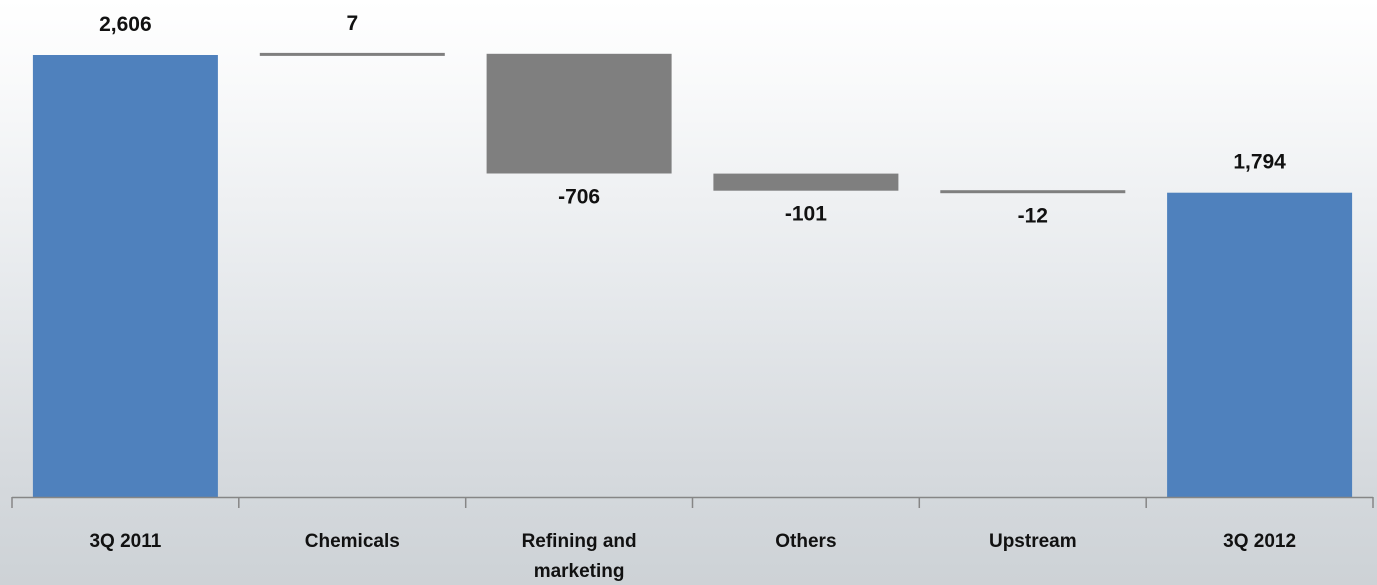  I want to click on tick-label-upstream: Upstream, so click(1033, 541).